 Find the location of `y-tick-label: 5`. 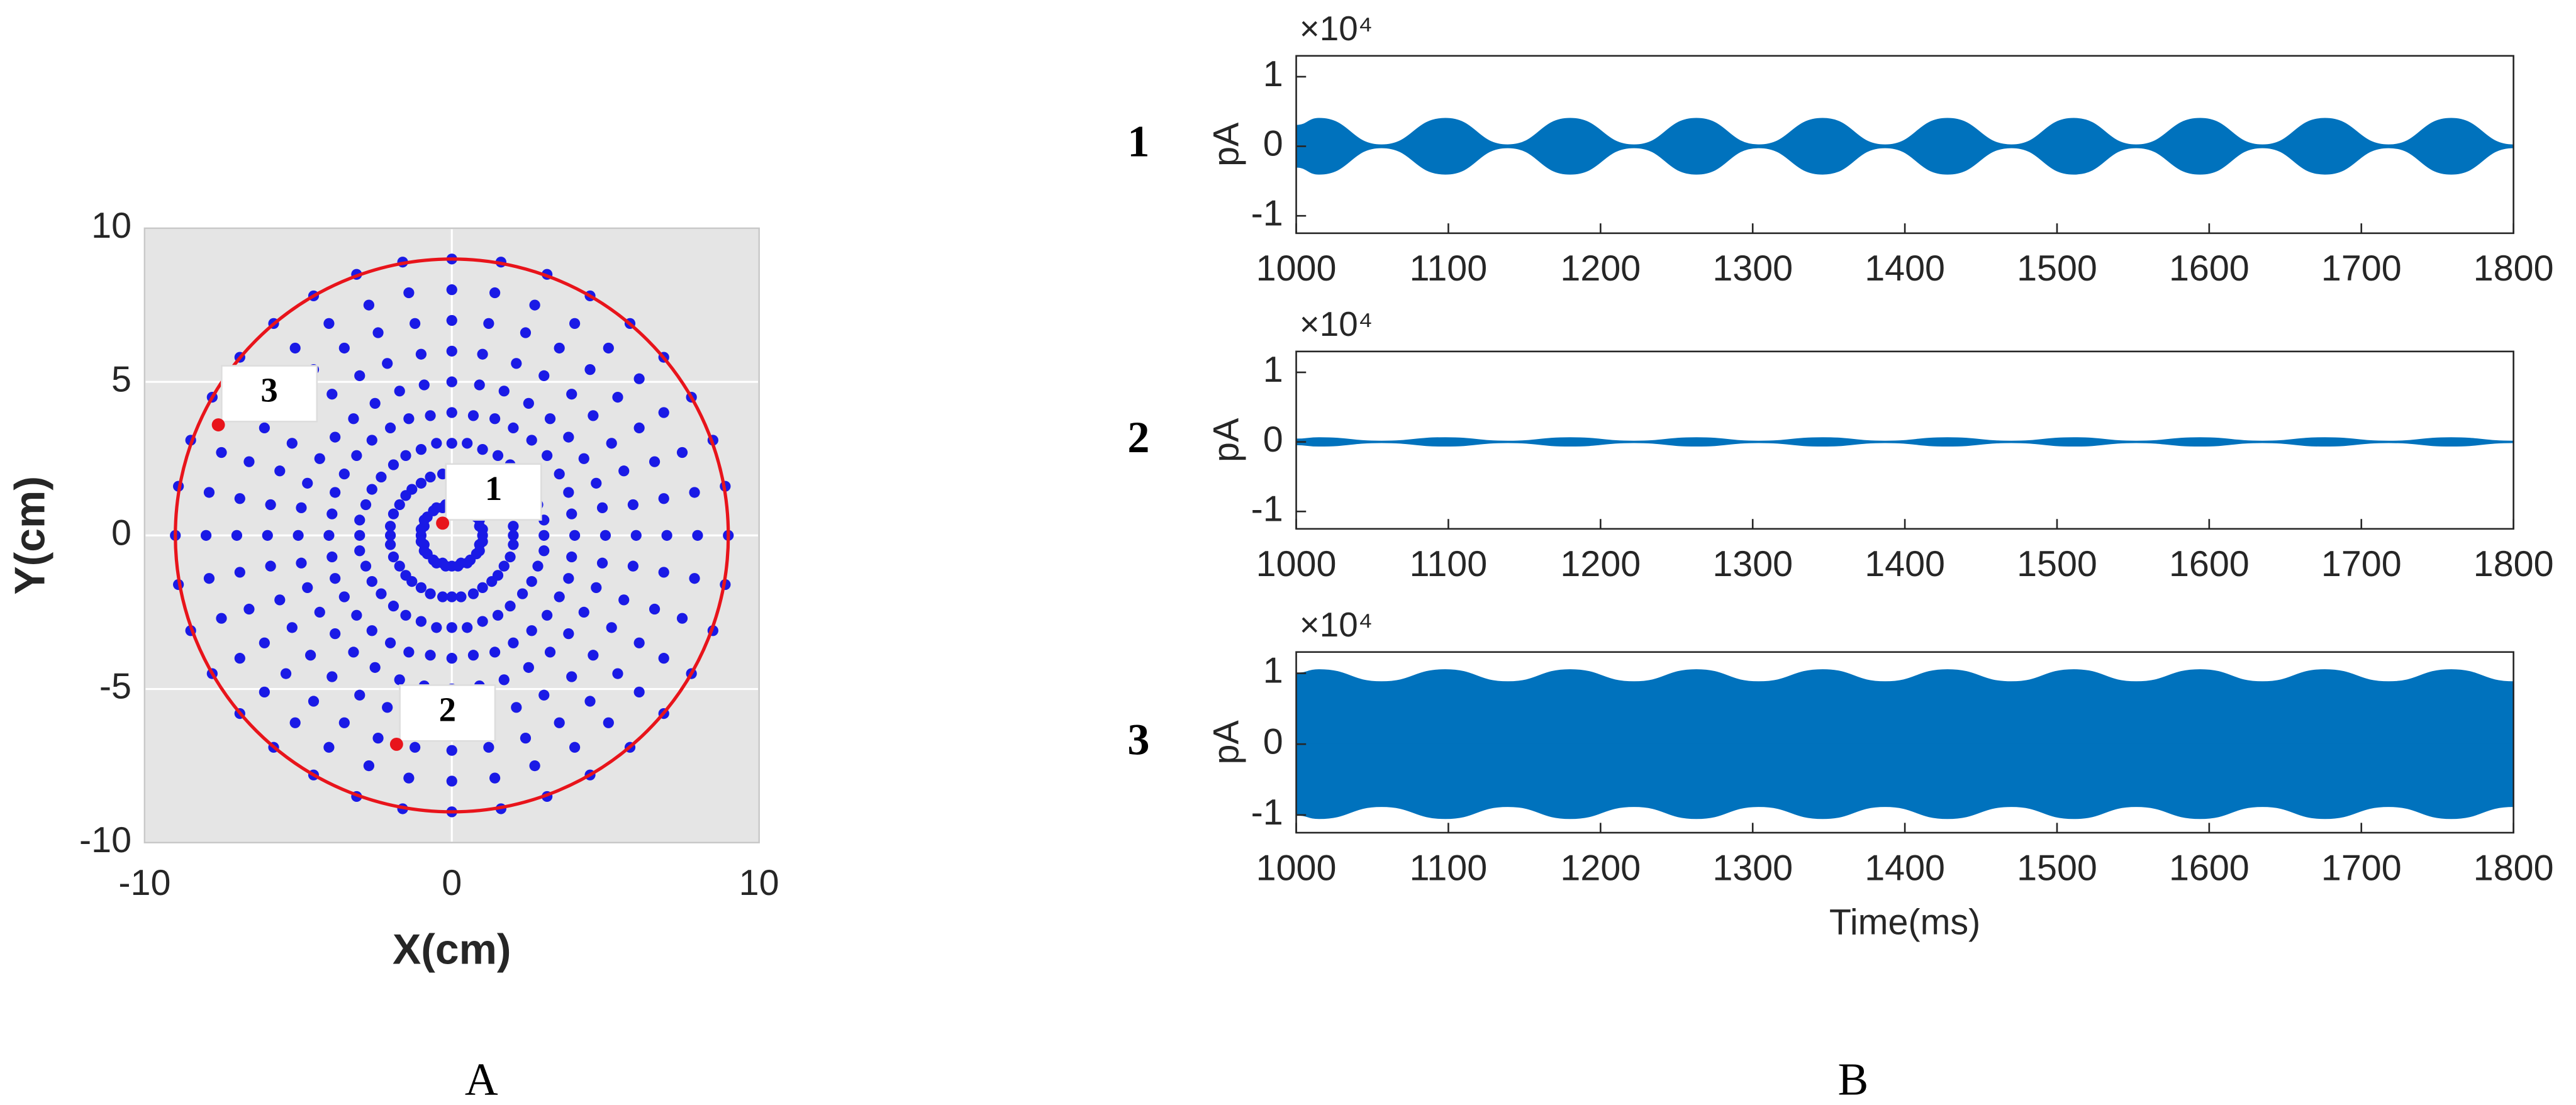

y-tick-label: 5 is located at coordinates (121, 379).